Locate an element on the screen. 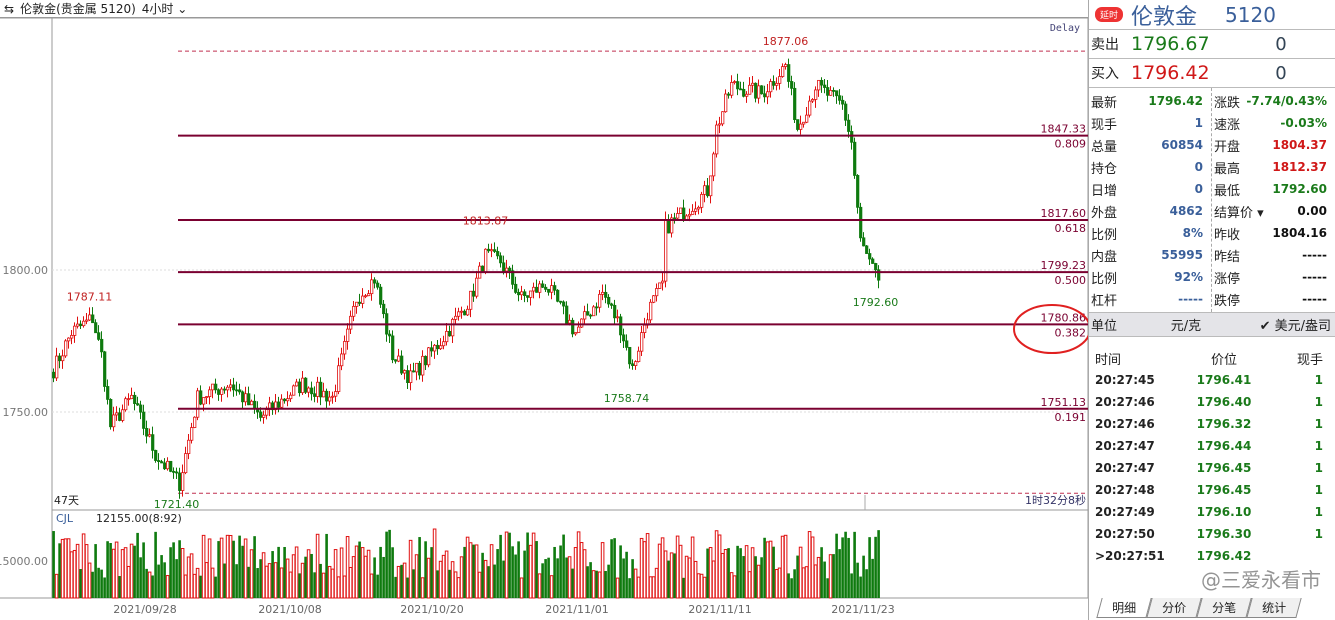 The image size is (1335, 620). back-icon: ⇆ is located at coordinates (9, 8).